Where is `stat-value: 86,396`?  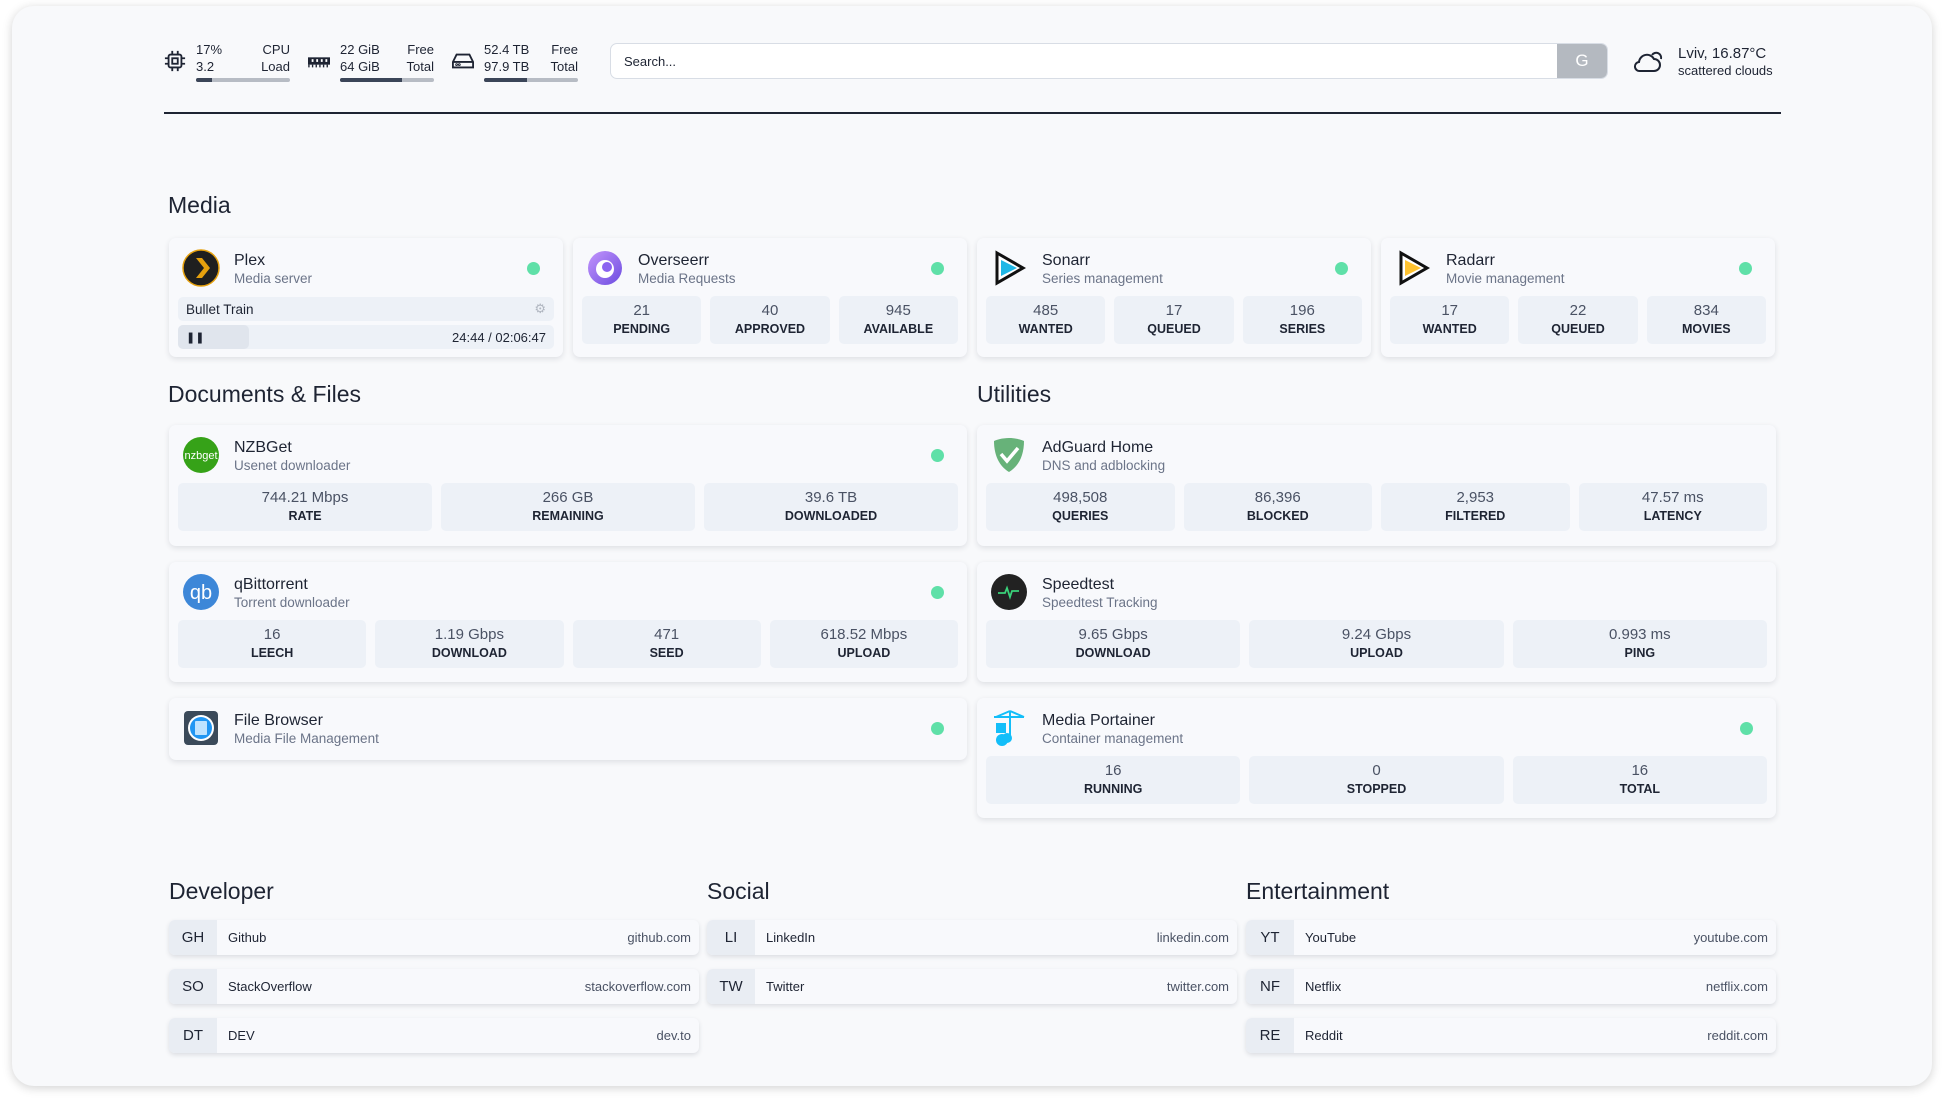 stat-value: 86,396 is located at coordinates (1277, 497).